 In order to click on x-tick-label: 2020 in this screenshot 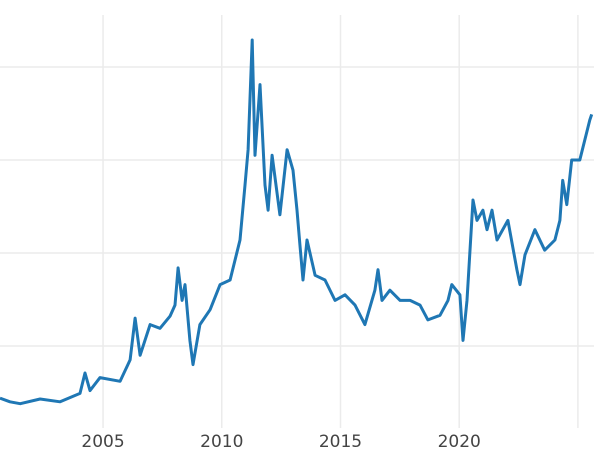, I will do `click(459, 441)`.